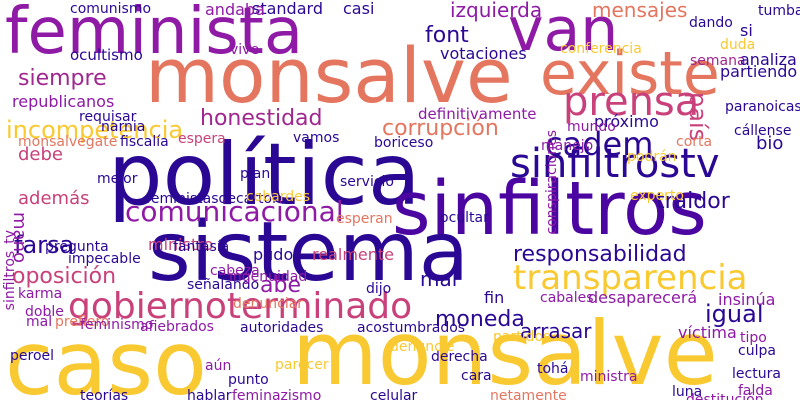  I want to click on word: mano, so click(19, 237).